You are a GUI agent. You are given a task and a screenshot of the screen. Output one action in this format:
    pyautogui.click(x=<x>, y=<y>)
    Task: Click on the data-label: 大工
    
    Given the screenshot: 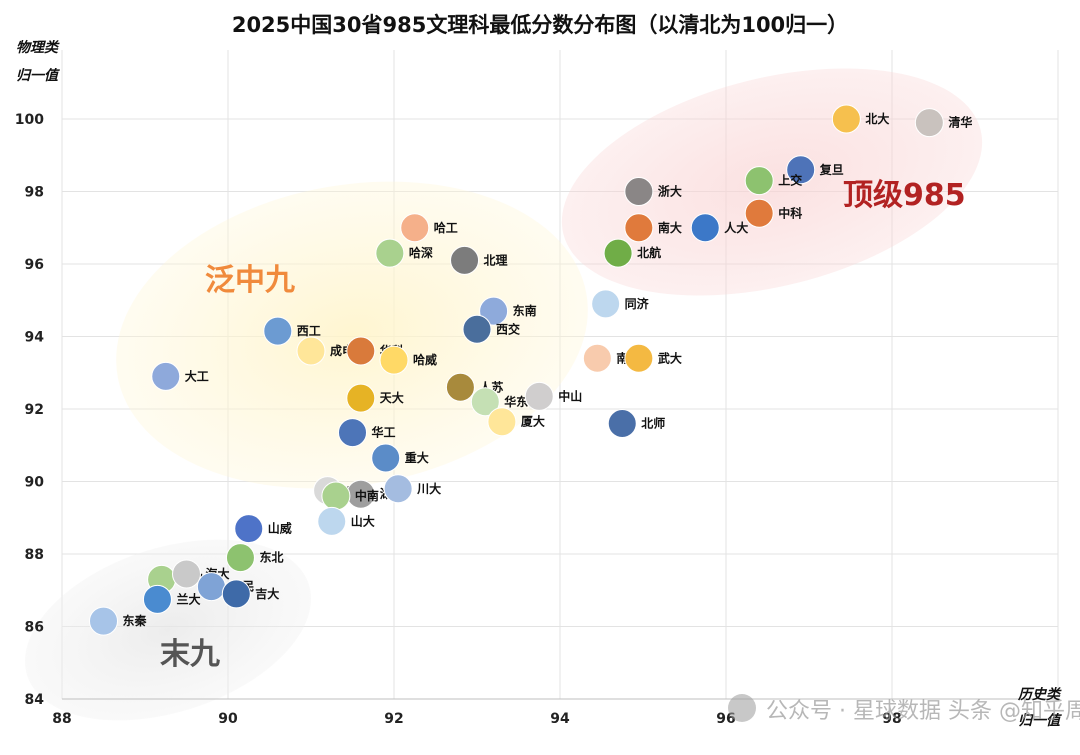 What is the action you would take?
    pyautogui.click(x=197, y=375)
    